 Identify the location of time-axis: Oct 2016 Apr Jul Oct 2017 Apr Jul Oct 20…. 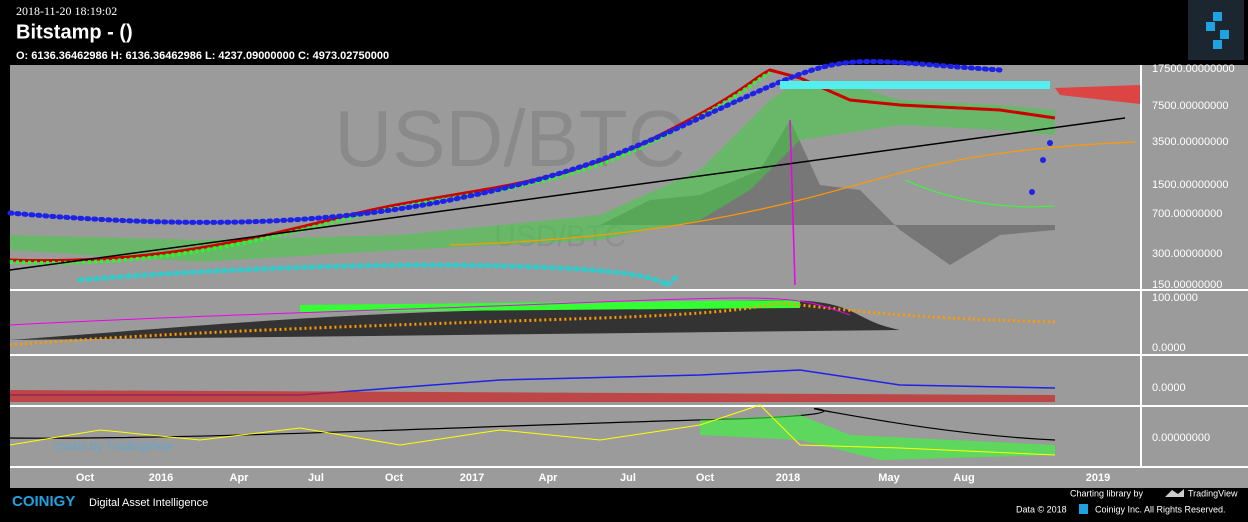
(593, 478).